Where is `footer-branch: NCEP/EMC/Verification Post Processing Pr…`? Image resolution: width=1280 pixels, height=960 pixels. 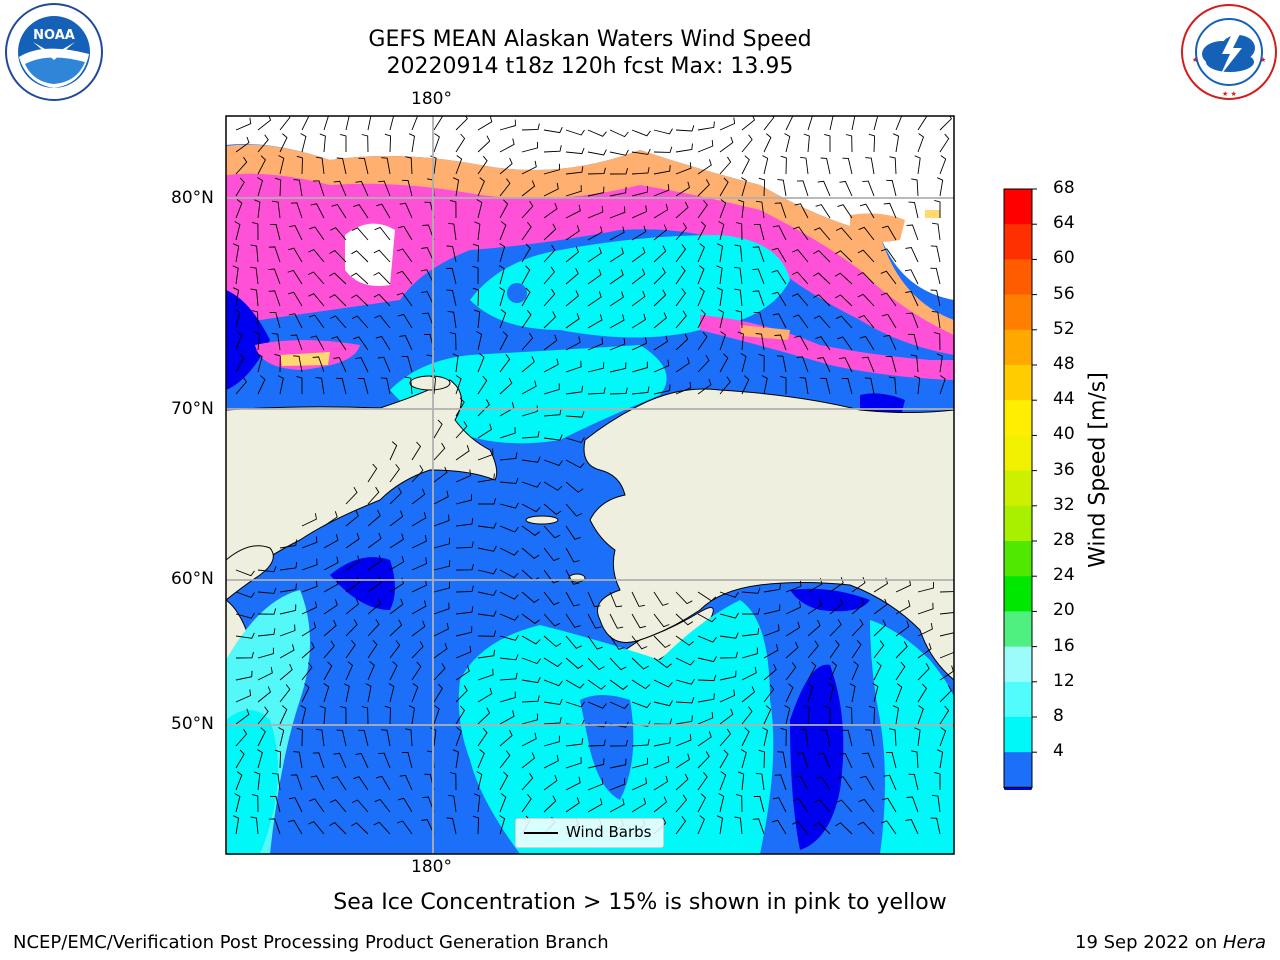
footer-branch: NCEP/EMC/Verification Post Processing Pr… is located at coordinates (311, 942).